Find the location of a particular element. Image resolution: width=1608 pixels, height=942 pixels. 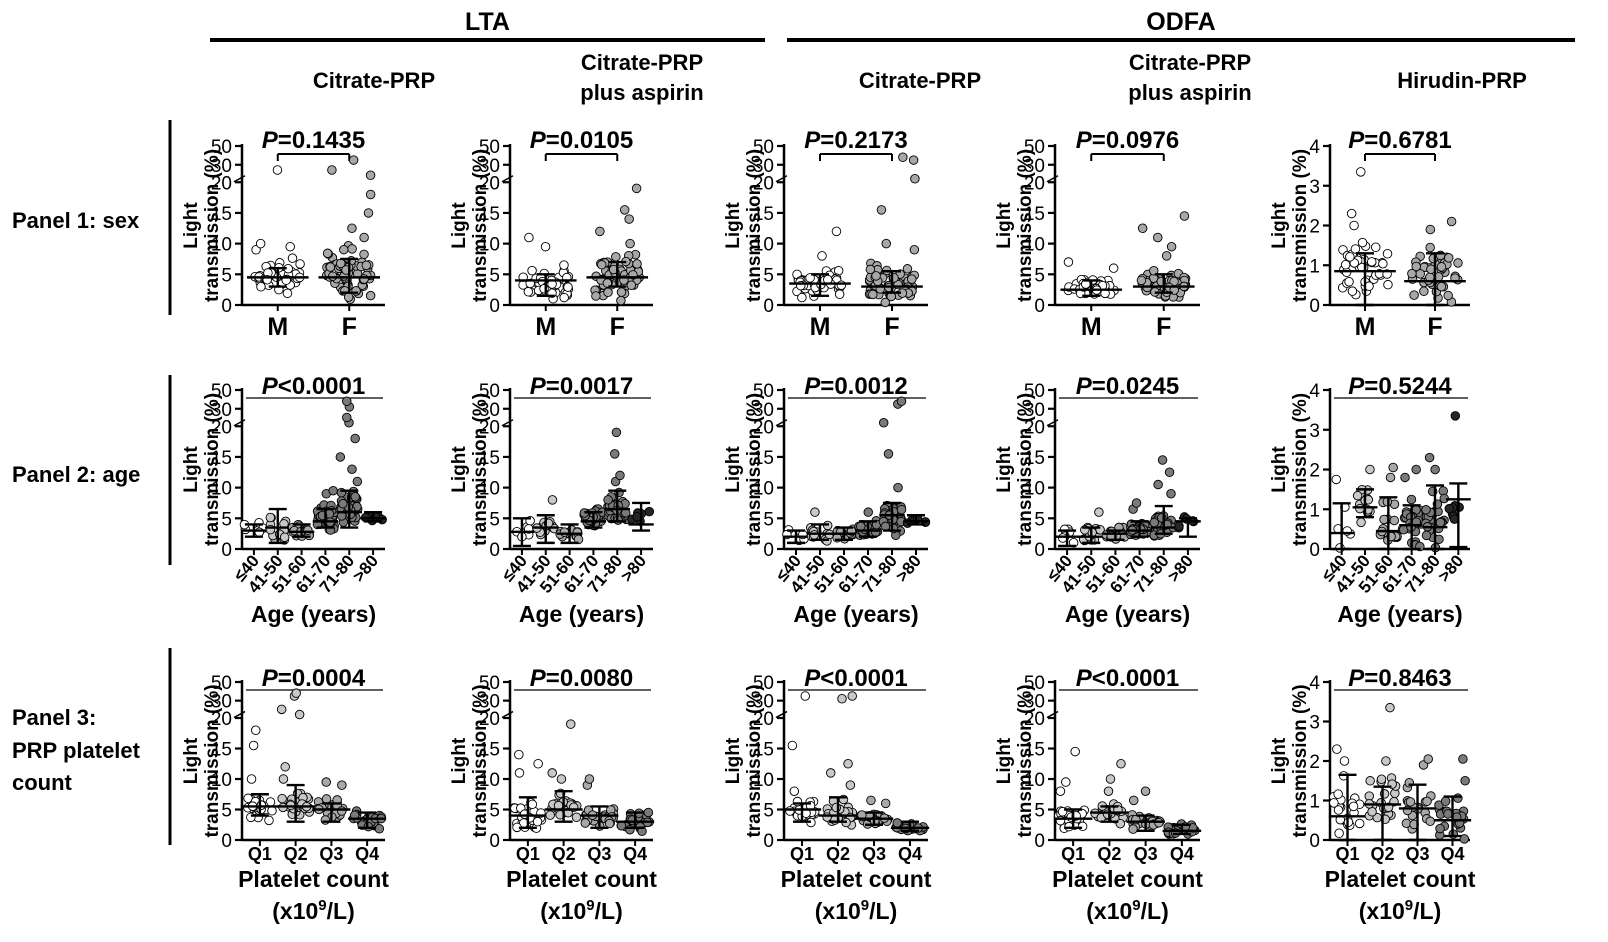

p-value: P=0.8463 is located at coordinates (1399, 678).